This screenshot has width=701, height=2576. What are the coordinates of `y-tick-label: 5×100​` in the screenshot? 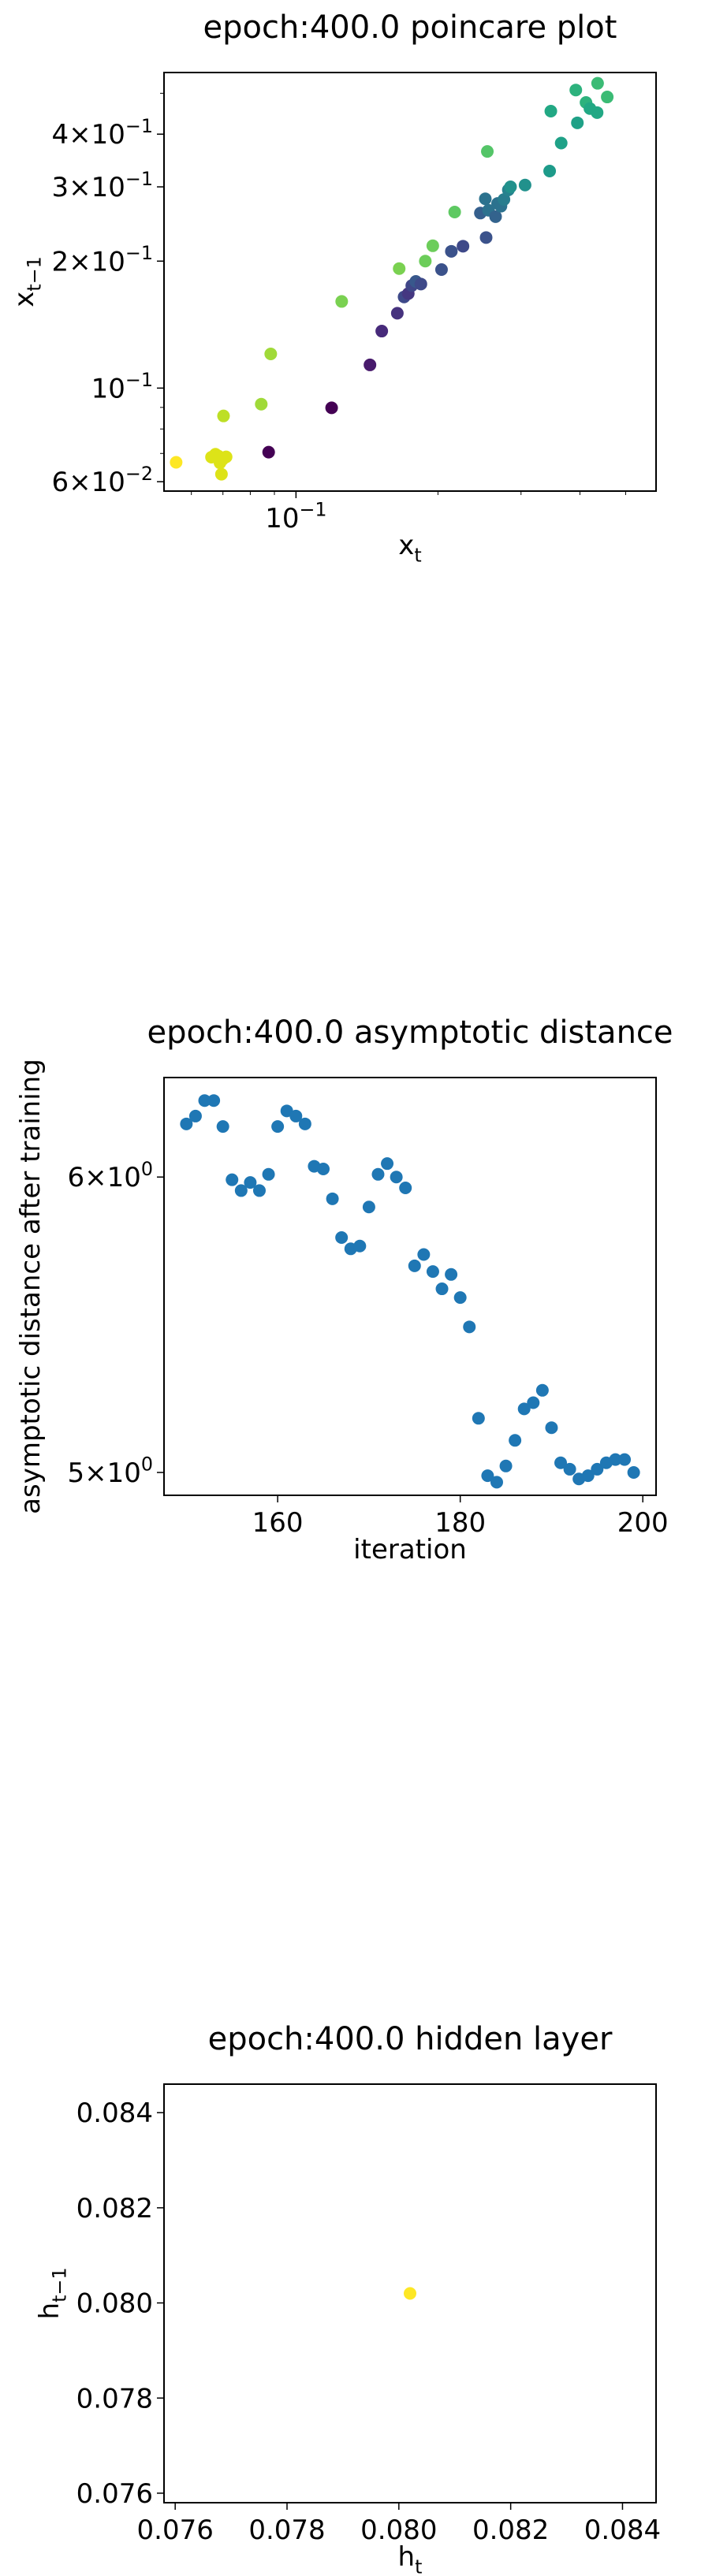 It's located at (110, 1471).